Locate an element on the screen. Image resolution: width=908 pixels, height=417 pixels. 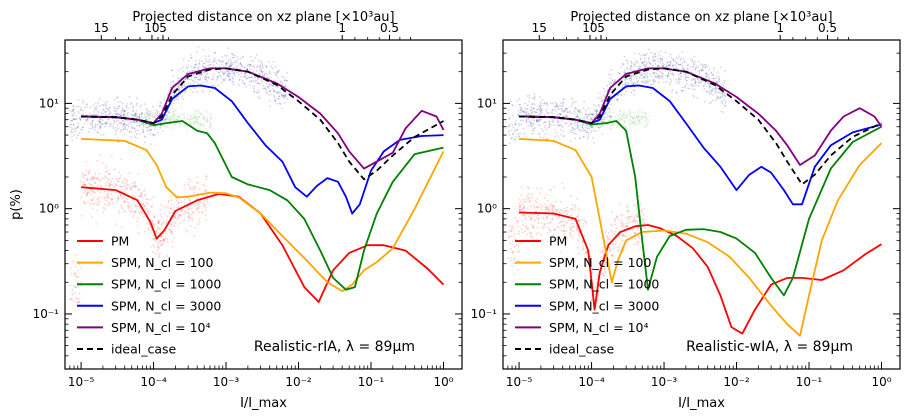
x-tick-label: 10⁻³ is located at coordinates (226, 382).